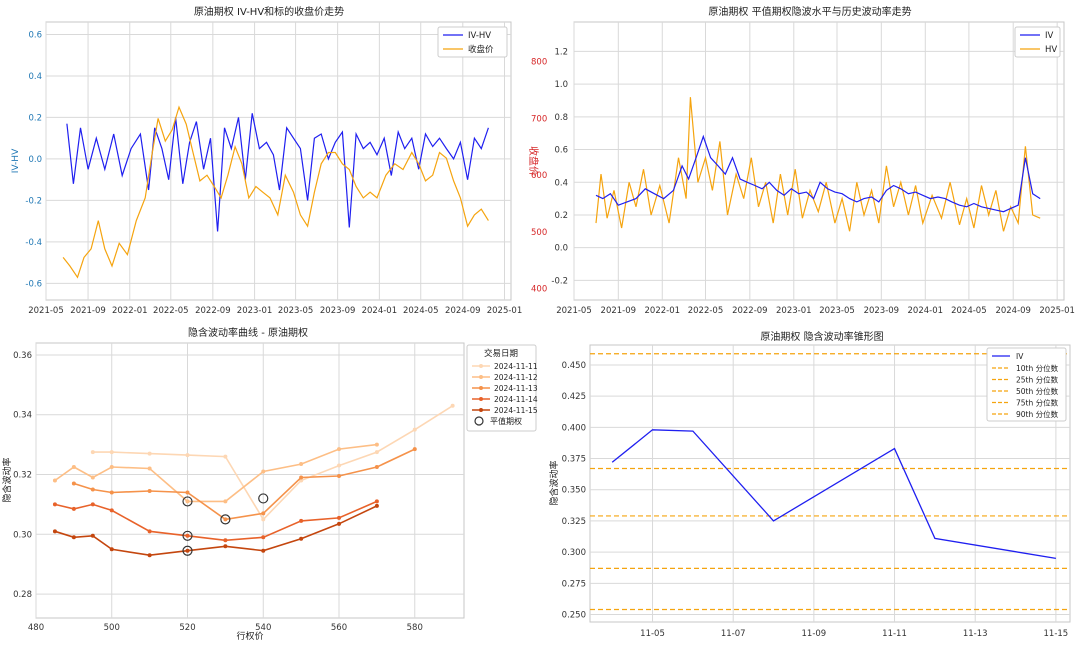  What do you see at coordinates (35, 35) in the screenshot?
I see `chart1-y-tick: 0.6` at bounding box center [35, 35].